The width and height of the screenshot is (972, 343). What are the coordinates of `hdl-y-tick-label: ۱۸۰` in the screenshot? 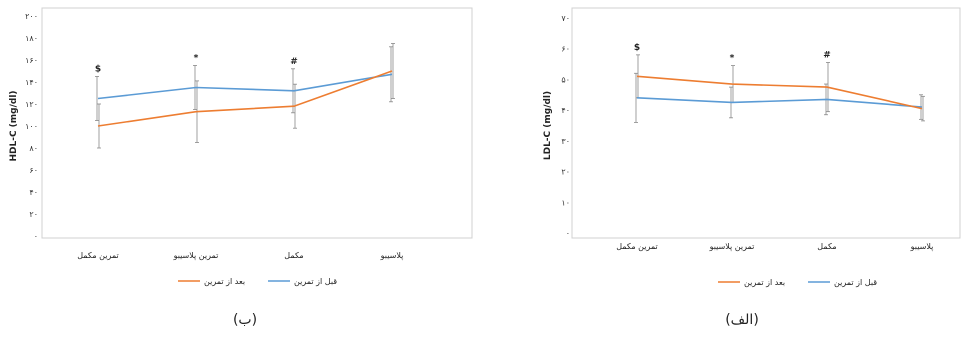 It's located at (31, 38).